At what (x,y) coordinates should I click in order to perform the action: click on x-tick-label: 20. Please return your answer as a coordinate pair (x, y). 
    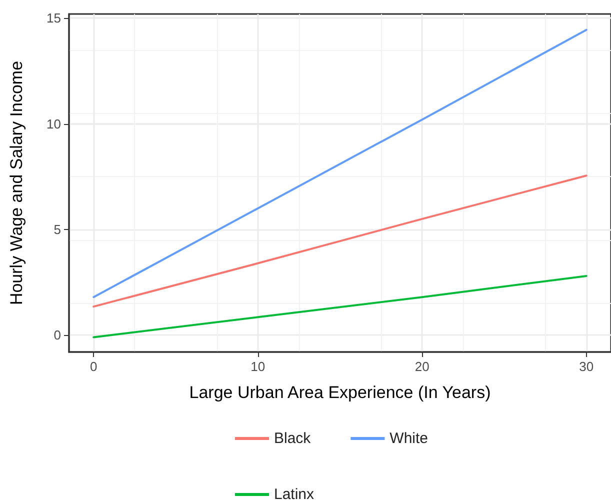
    Looking at the image, I should click on (422, 366).